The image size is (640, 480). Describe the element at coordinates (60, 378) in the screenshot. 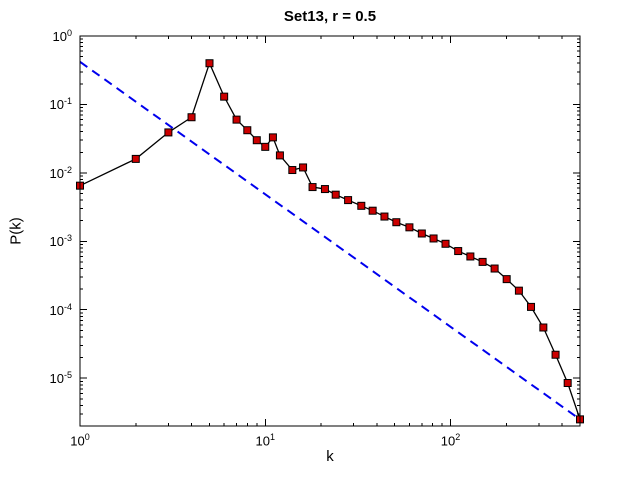

I see `y-tick-label: 10⁻⁵` at that location.